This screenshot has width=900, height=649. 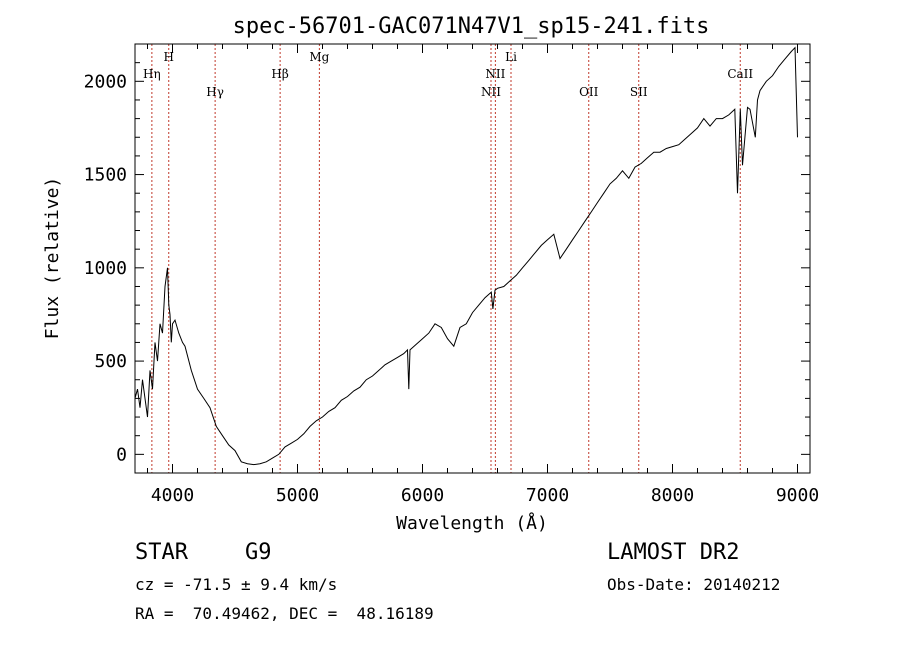 I want to click on line-marker-label: OII, so click(x=589, y=92).